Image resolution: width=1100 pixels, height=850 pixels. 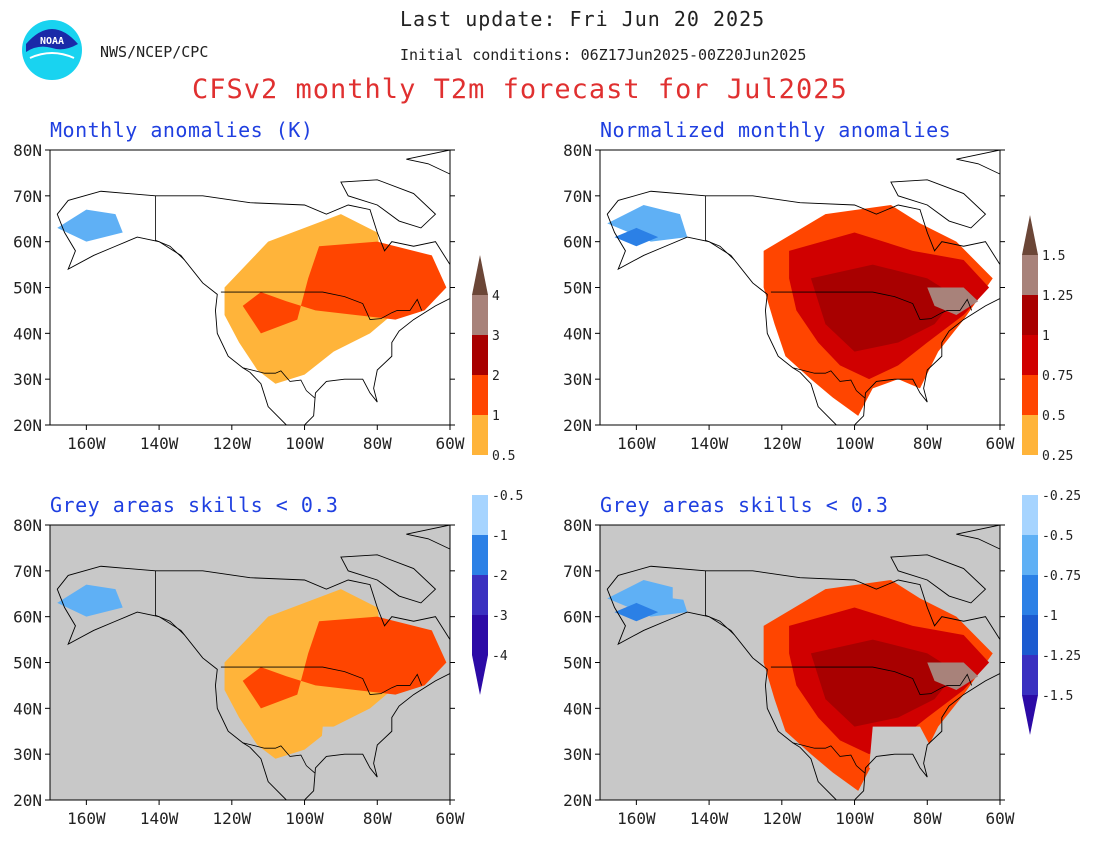 I want to click on svg-text: NOAA, so click(x=52, y=41).